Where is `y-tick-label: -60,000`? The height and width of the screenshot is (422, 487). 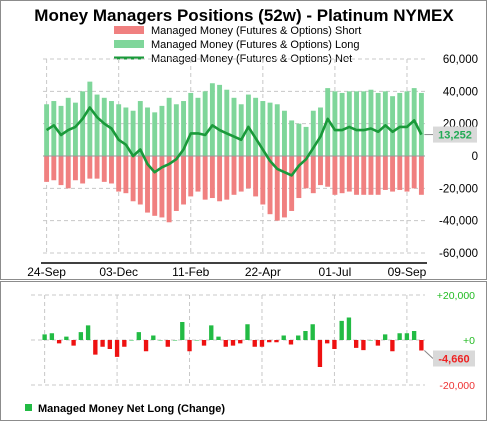
y-tick-label: -60,000 is located at coordinates (458, 254).